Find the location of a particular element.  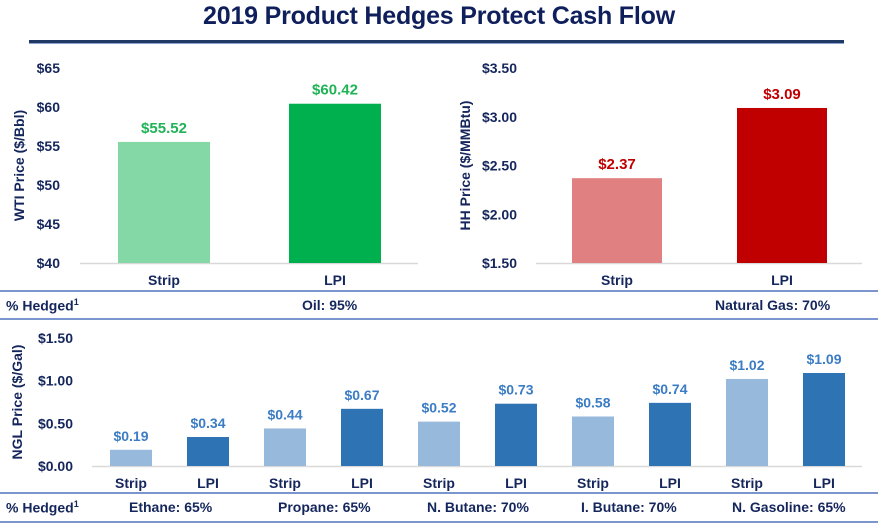

gas-y-axis-title: HH Price ($/MMBtu) is located at coordinates (465, 166).